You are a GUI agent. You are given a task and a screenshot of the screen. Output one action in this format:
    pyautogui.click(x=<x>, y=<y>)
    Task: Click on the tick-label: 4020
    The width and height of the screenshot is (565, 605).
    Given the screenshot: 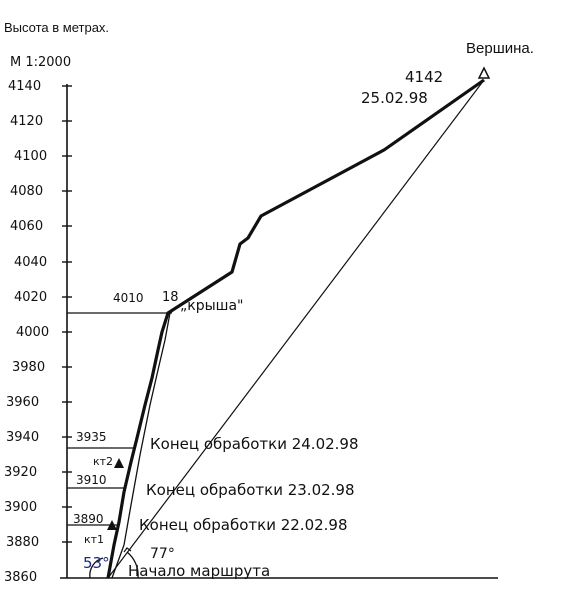 What is the action you would take?
    pyautogui.click(x=30, y=297)
    